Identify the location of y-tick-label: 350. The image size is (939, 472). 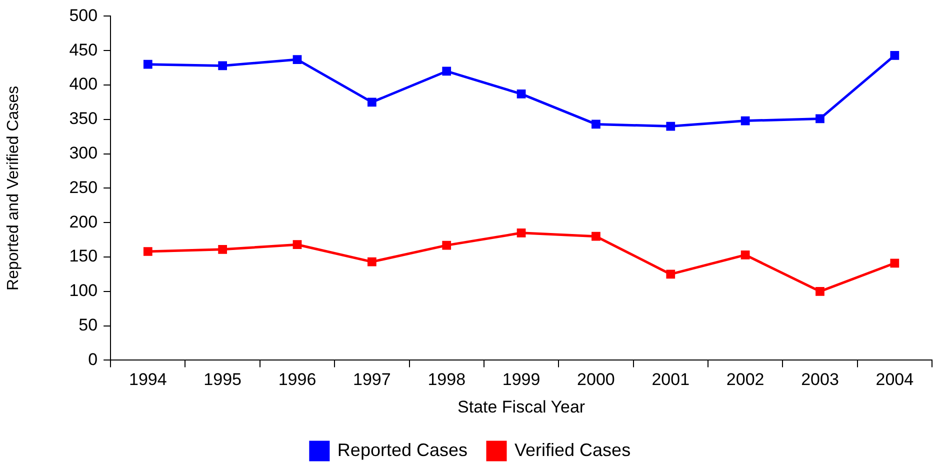
(83, 118).